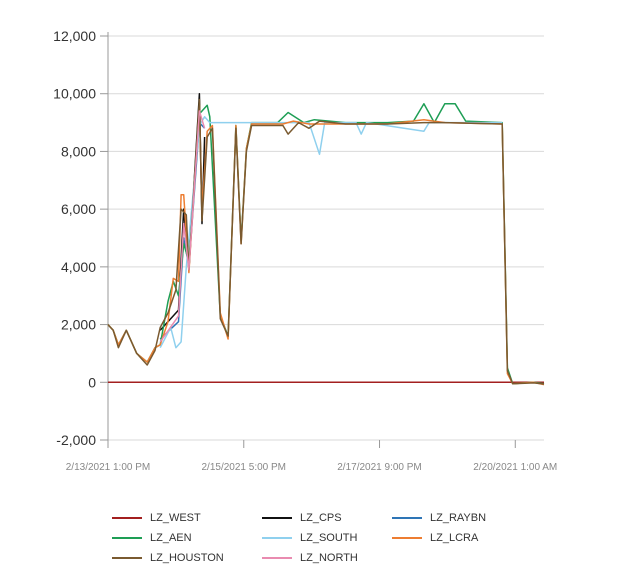 This screenshot has width=640, height=588. Describe the element at coordinates (321, 518) in the screenshot. I see `legend-label: LZ_CPS` at that location.